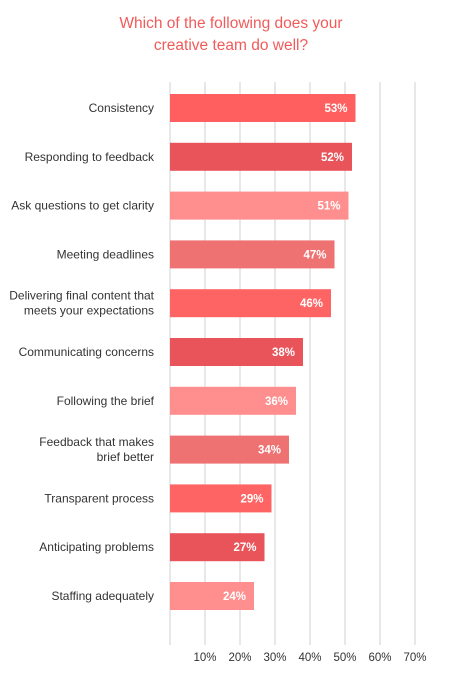  Describe the element at coordinates (311, 304) in the screenshot. I see `bar-value-label: 46%` at that location.